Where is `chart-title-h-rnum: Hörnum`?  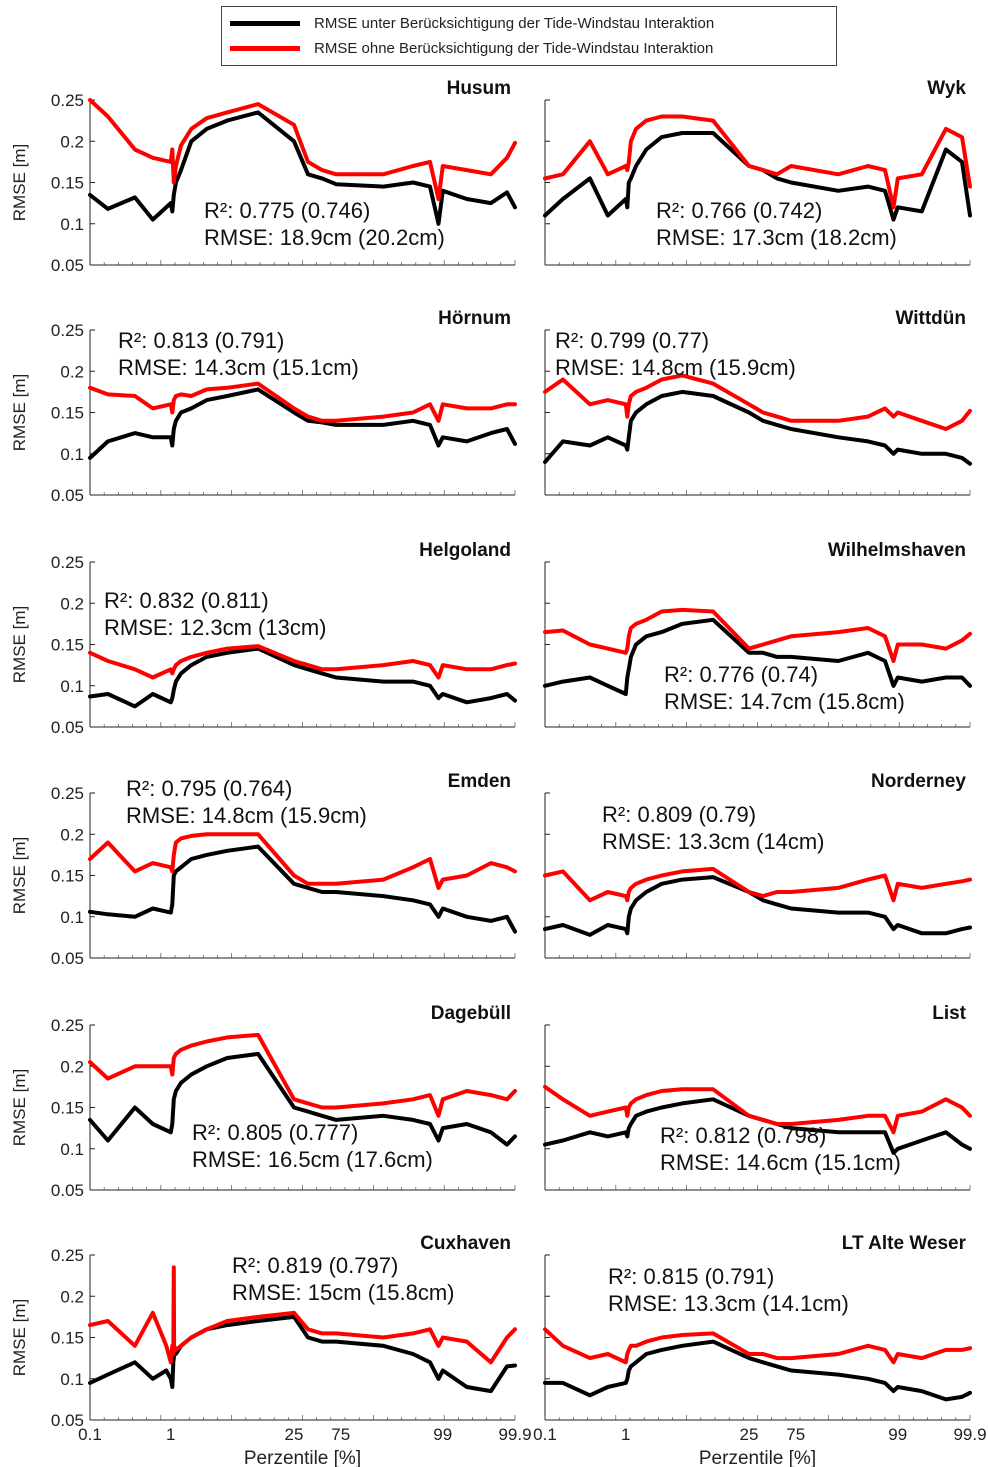 chart-title-h-rnum: Hörnum is located at coordinates (474, 318).